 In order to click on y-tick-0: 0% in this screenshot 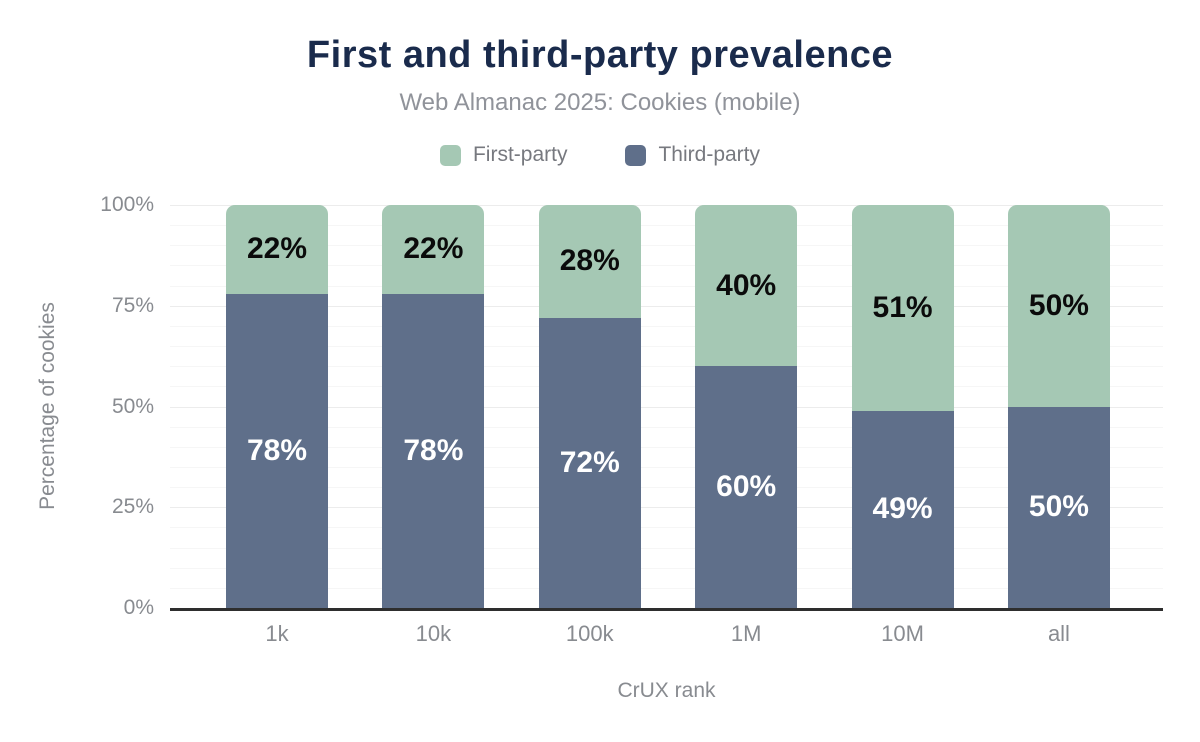, I will do `click(81, 608)`.